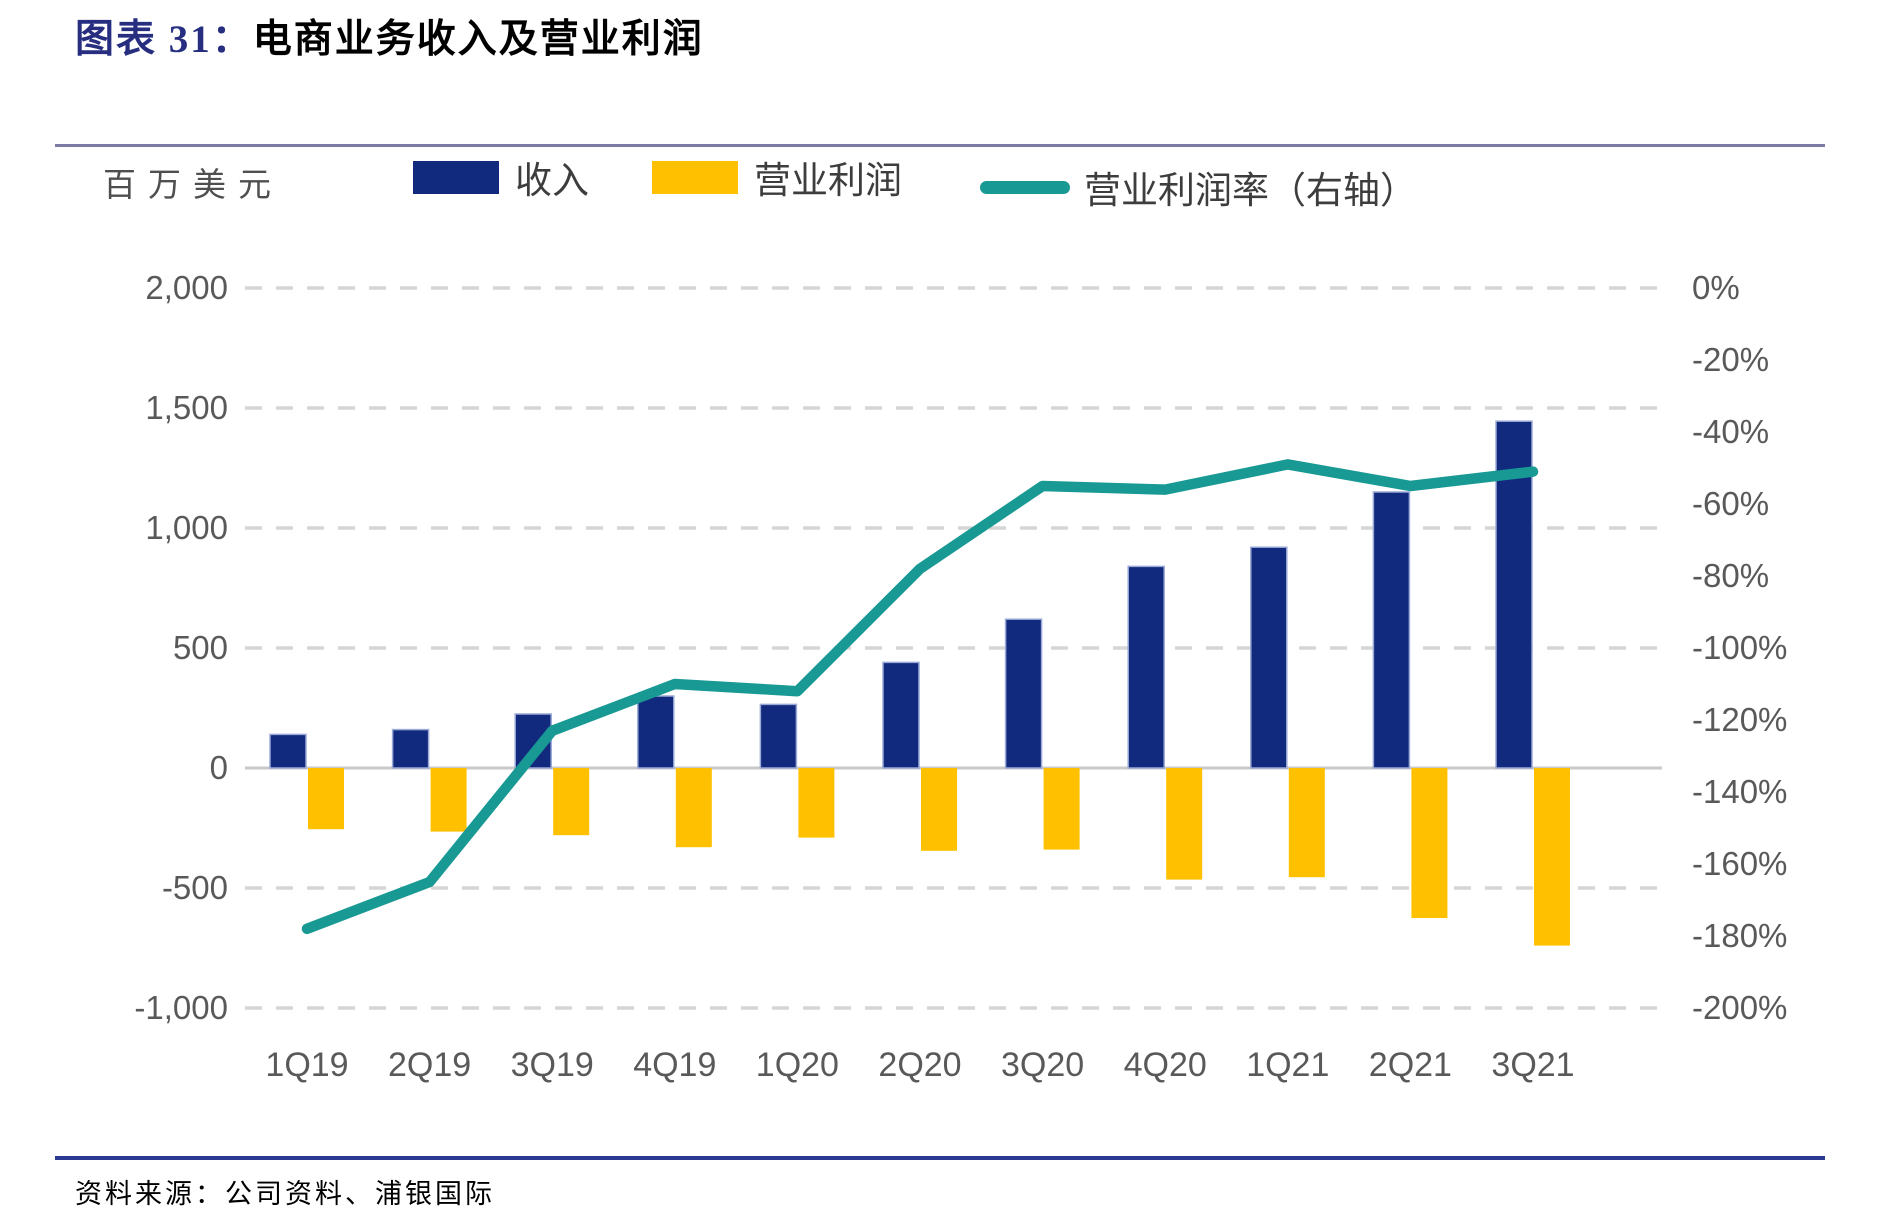 The width and height of the screenshot is (1878, 1230). Describe the element at coordinates (1740, 935) in the screenshot. I see `right-axis-tick--180%: -180%` at that location.